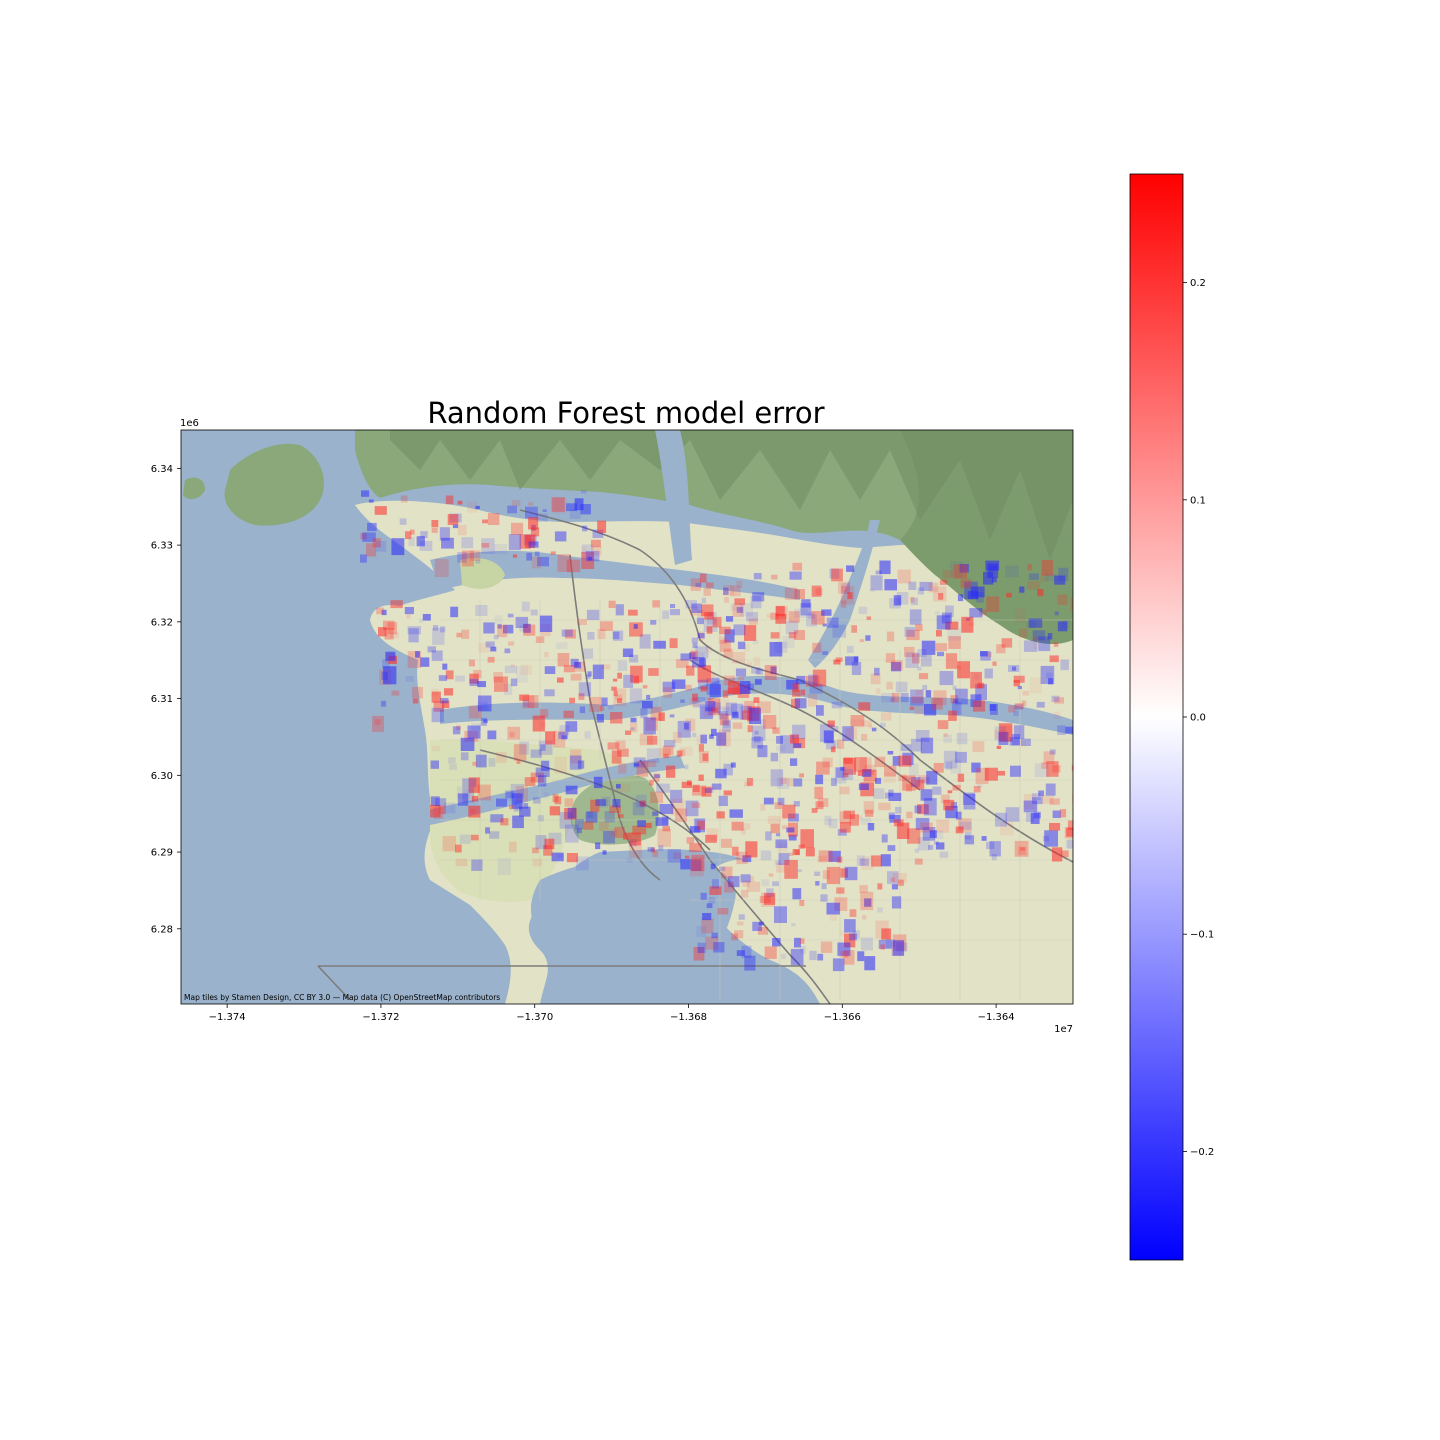 This screenshot has width=1440, height=1440. Describe the element at coordinates (274, 484) in the screenshot. I see `bowen-island` at that location.